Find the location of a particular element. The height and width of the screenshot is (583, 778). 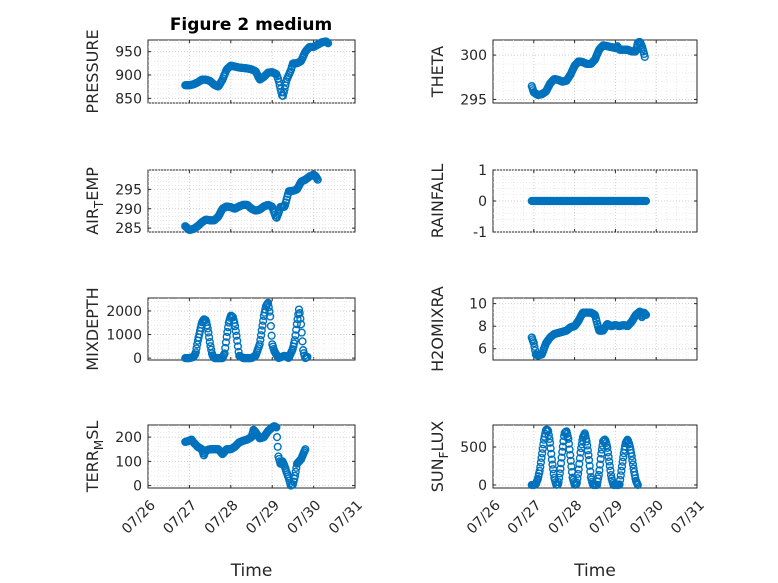

subplot-theta: 295 300 THETA is located at coordinates (563, 72).